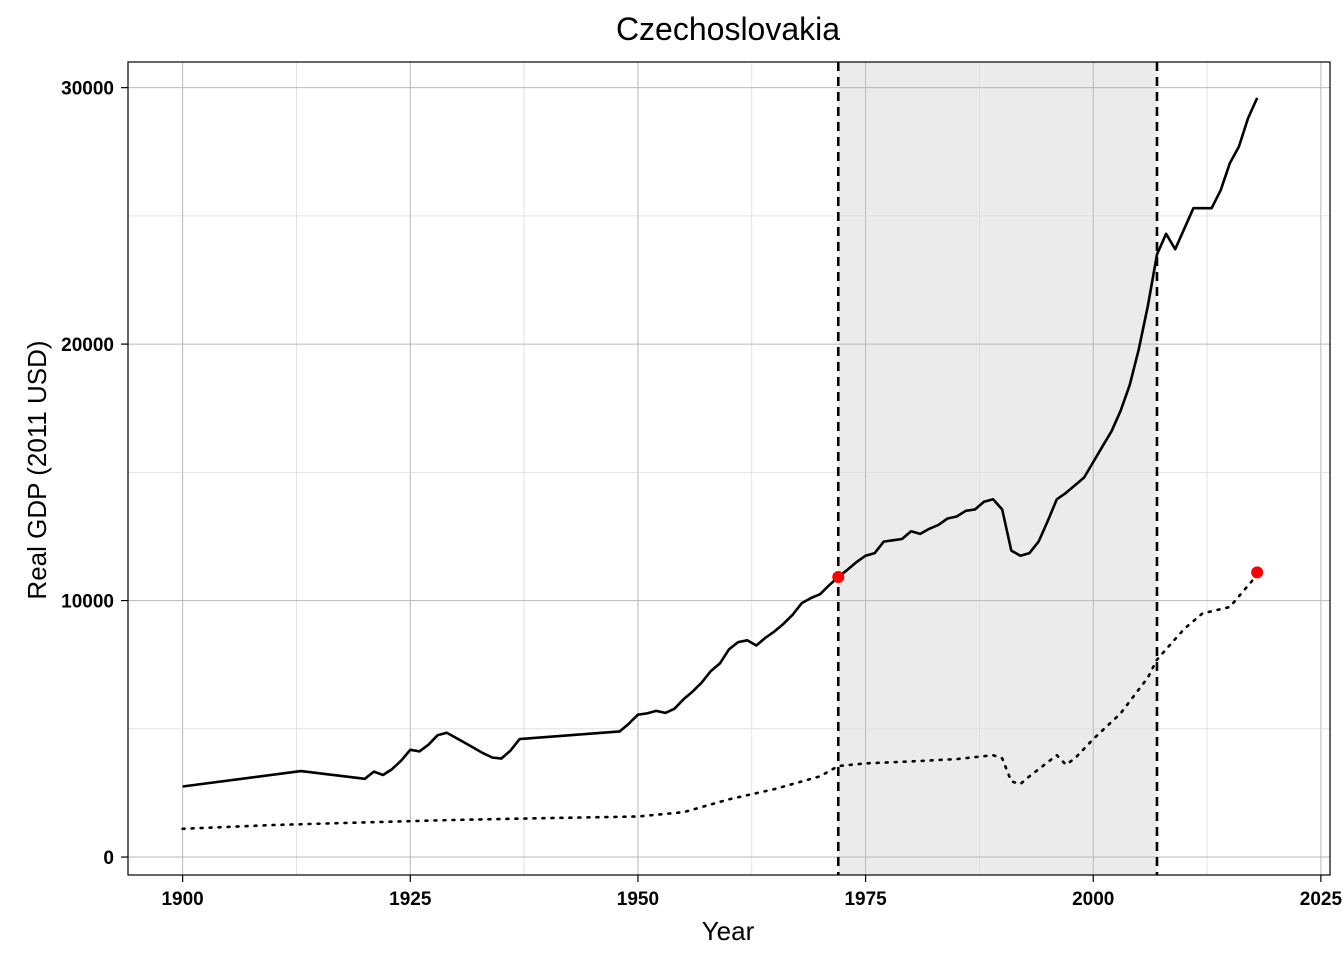 This screenshot has width=1344, height=960. I want to click on x-tick-label: 1975, so click(865, 899).